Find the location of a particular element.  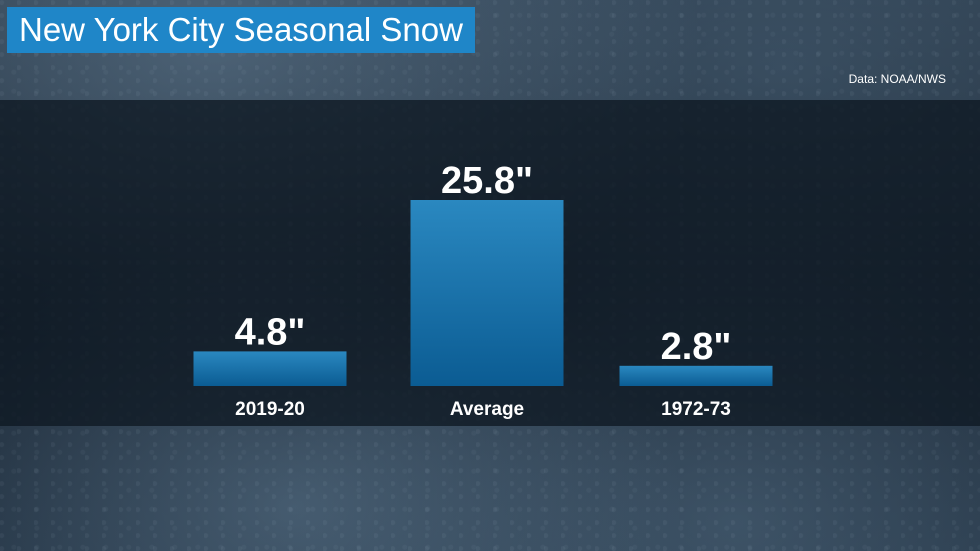

bar-value-label: 2.8" is located at coordinates (696, 347).